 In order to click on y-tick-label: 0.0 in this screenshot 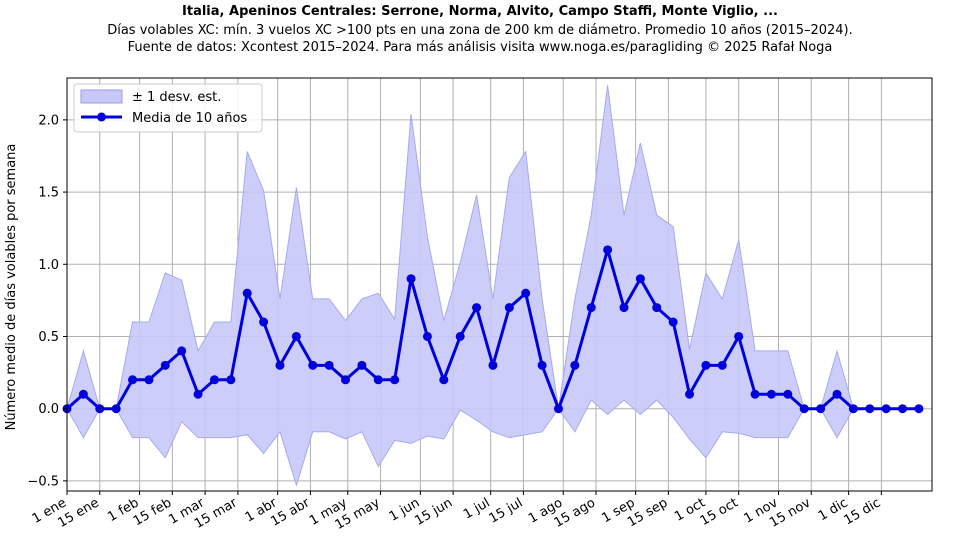, I will do `click(48, 409)`.